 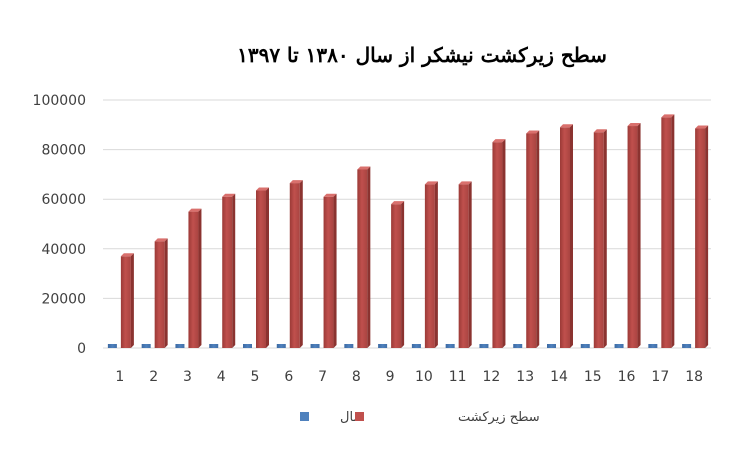 I want to click on chart-title: سطح زیرکشت نیشکر از سال ۱۳۸۰ تا ۱۳۹۷, so click(x=422, y=55).